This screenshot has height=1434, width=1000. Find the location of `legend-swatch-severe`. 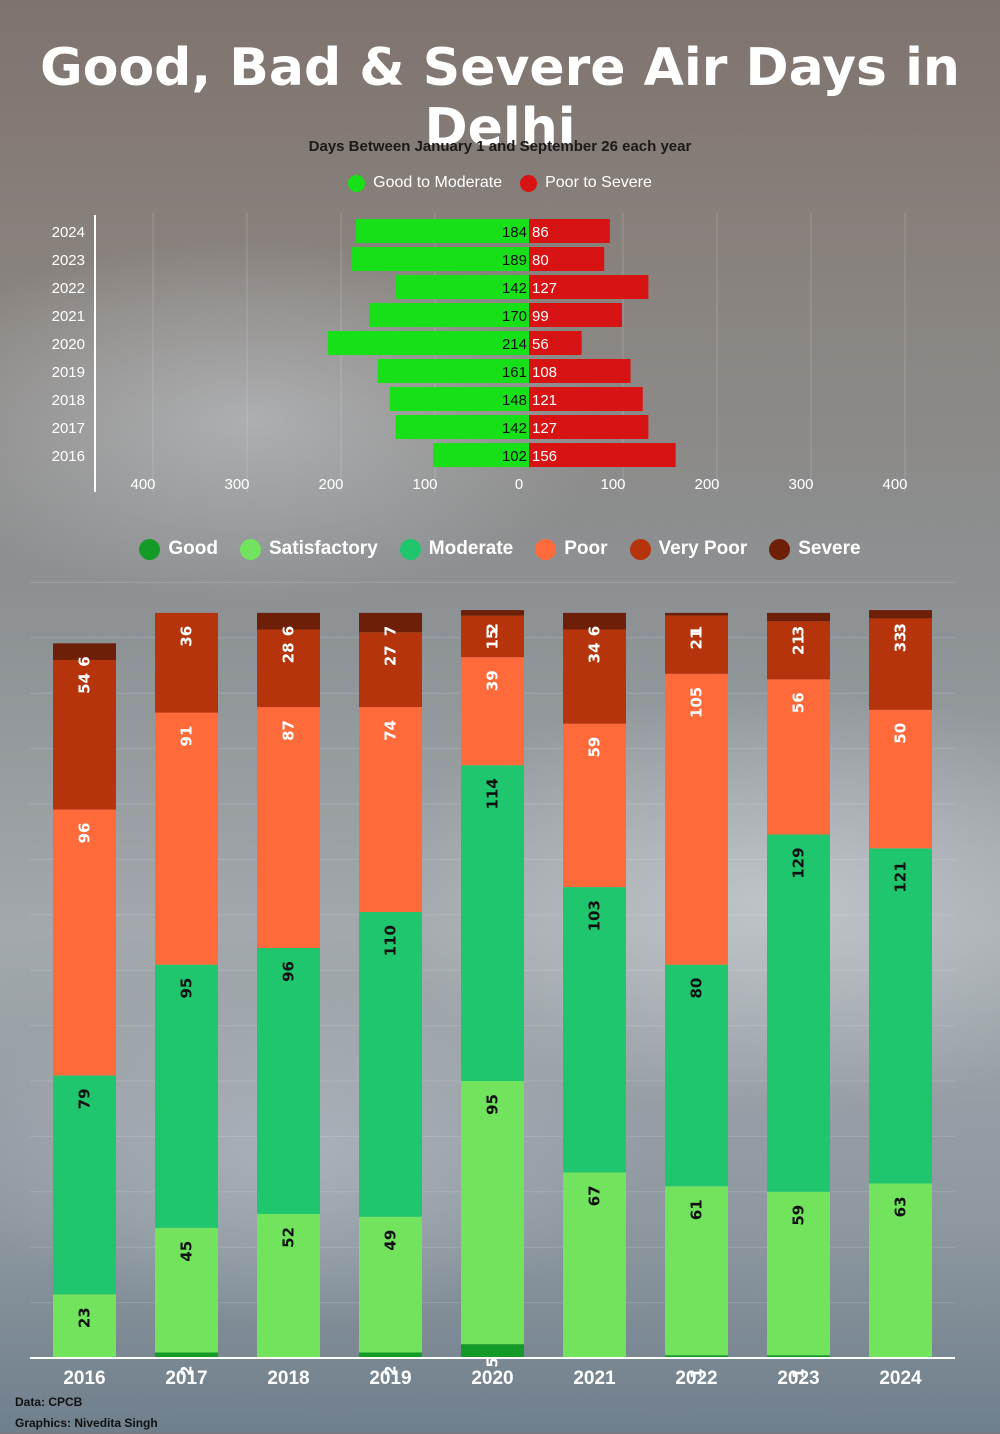

legend-swatch-severe is located at coordinates (780, 549).